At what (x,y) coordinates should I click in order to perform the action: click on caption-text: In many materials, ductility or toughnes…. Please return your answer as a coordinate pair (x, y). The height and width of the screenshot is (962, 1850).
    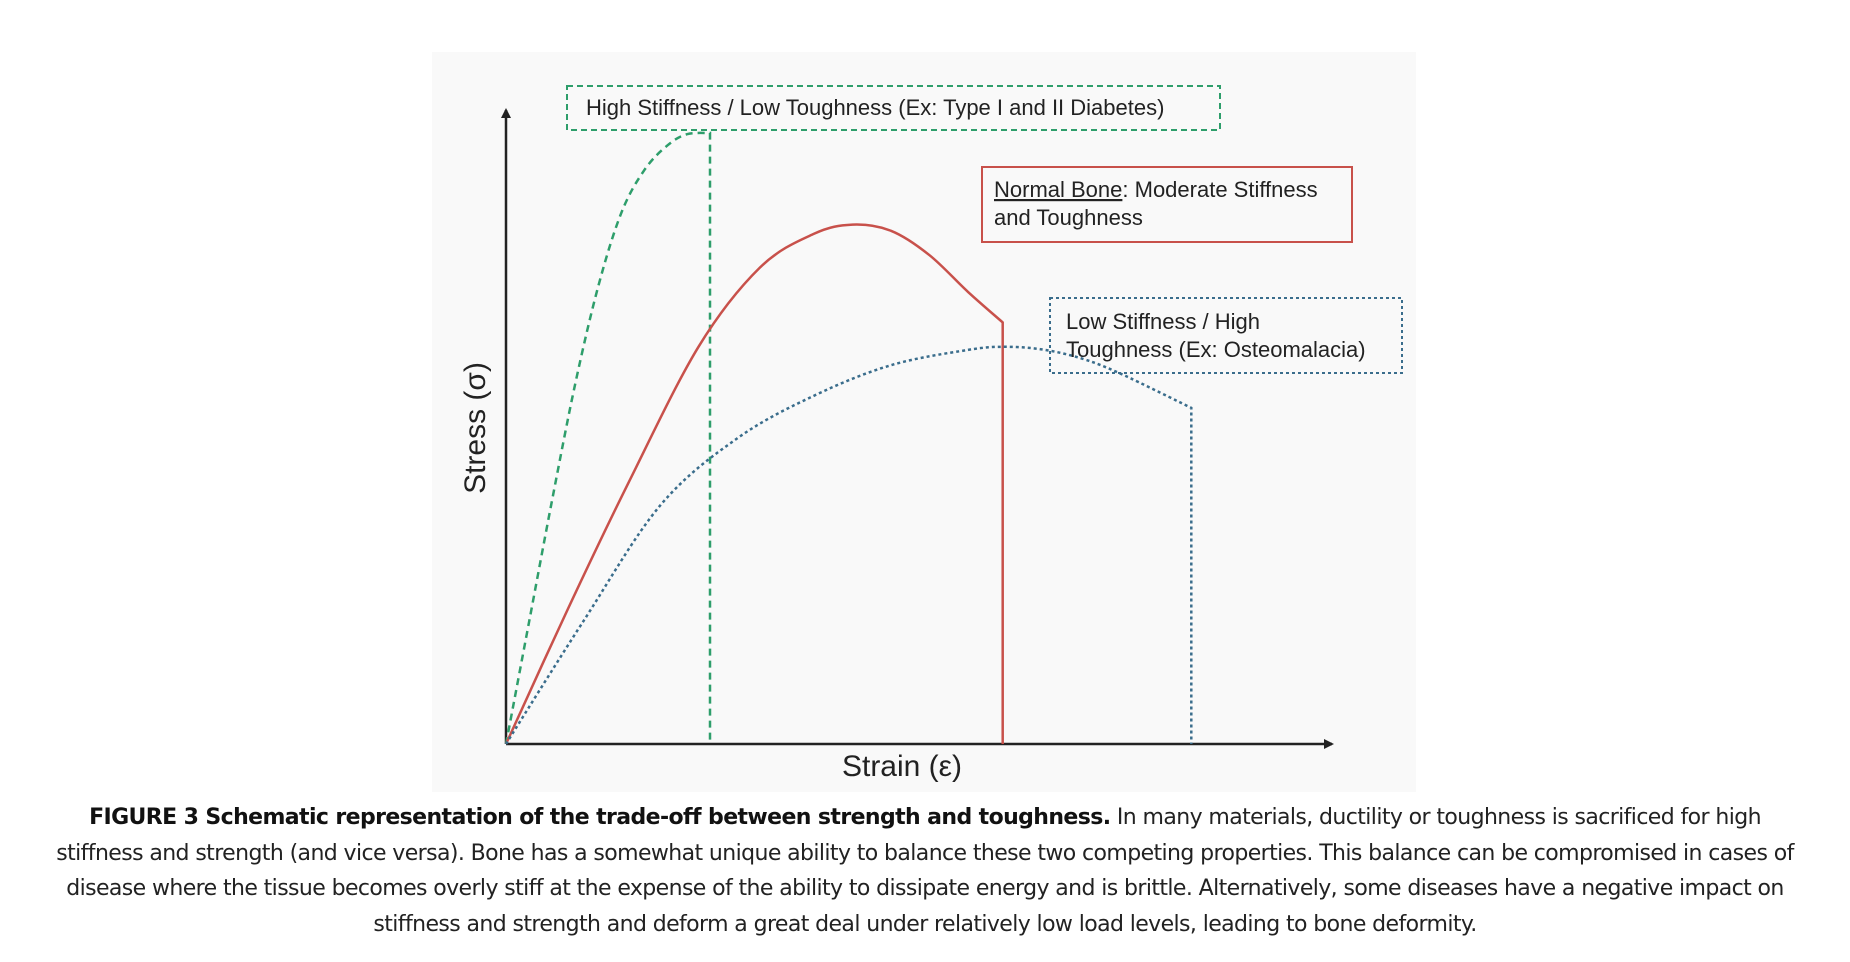
    Looking at the image, I should click on (925, 871).